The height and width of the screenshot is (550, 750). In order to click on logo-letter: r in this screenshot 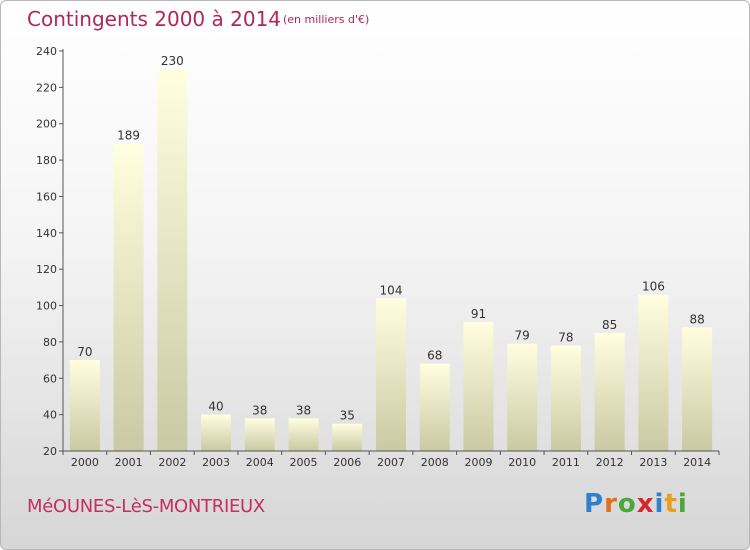, I will do `click(611, 504)`.